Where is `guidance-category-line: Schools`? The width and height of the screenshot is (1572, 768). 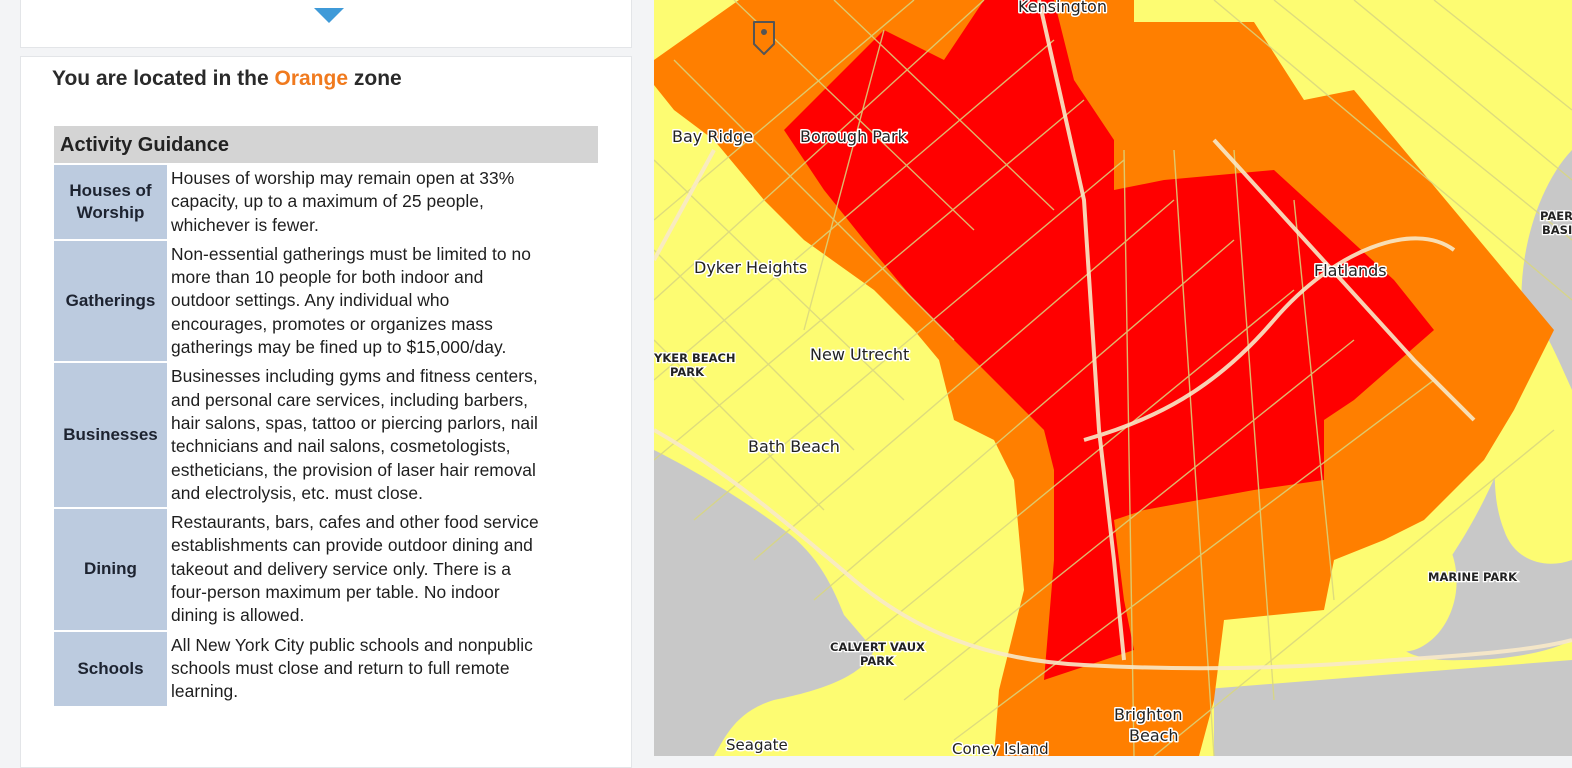
guidance-category-line: Schools is located at coordinates (110, 668).